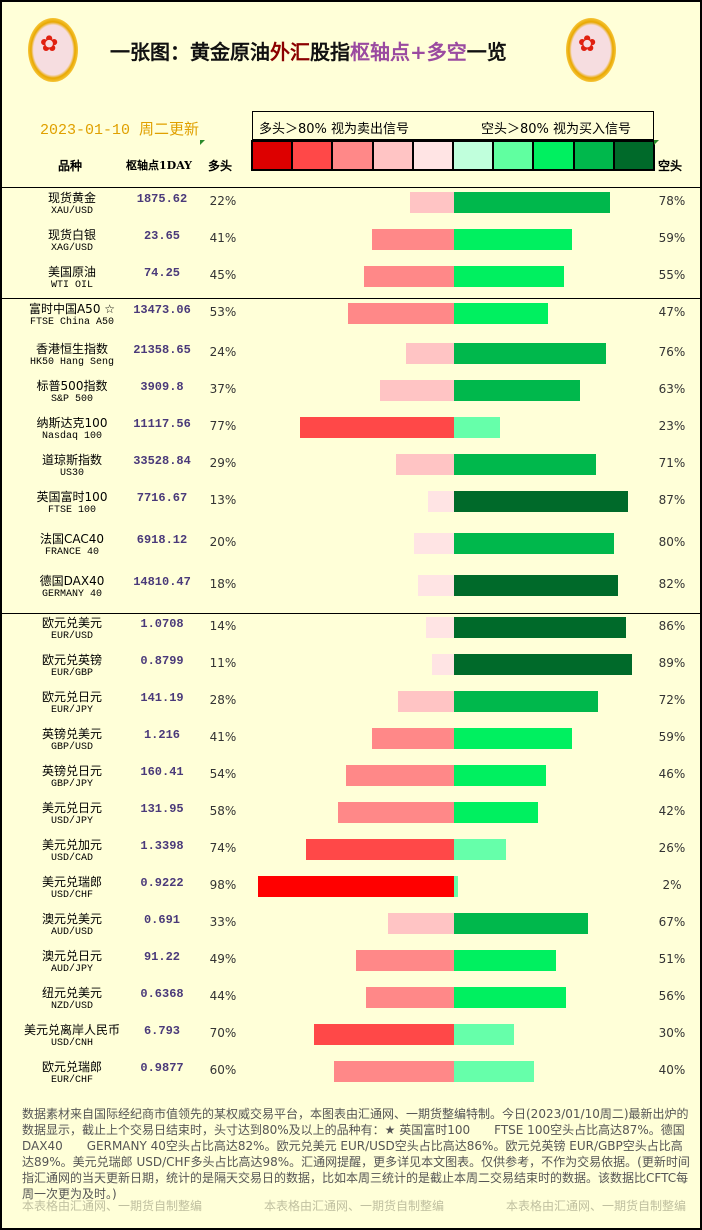 This screenshot has height=1230, width=702. Describe the element at coordinates (71, 660) in the screenshot. I see `instrument-cn: 欧元兑英镑` at that location.